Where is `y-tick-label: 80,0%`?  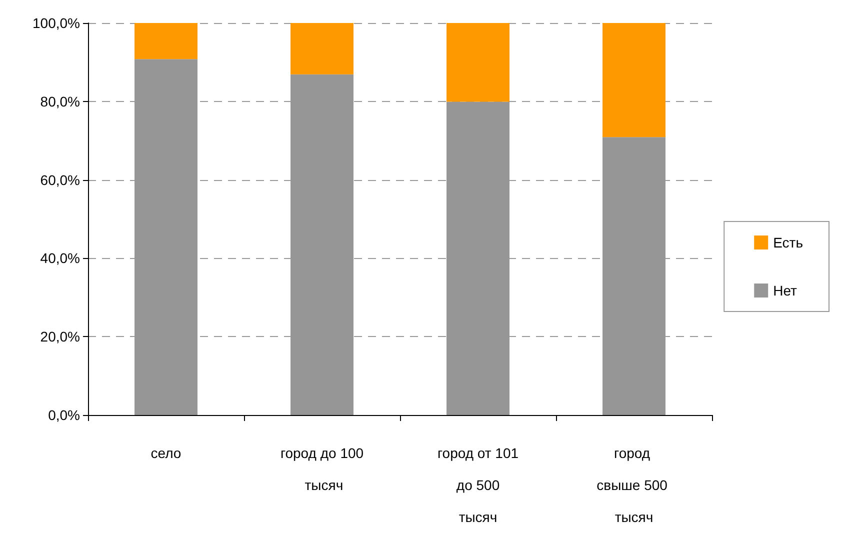 y-tick-label: 80,0% is located at coordinates (60, 101).